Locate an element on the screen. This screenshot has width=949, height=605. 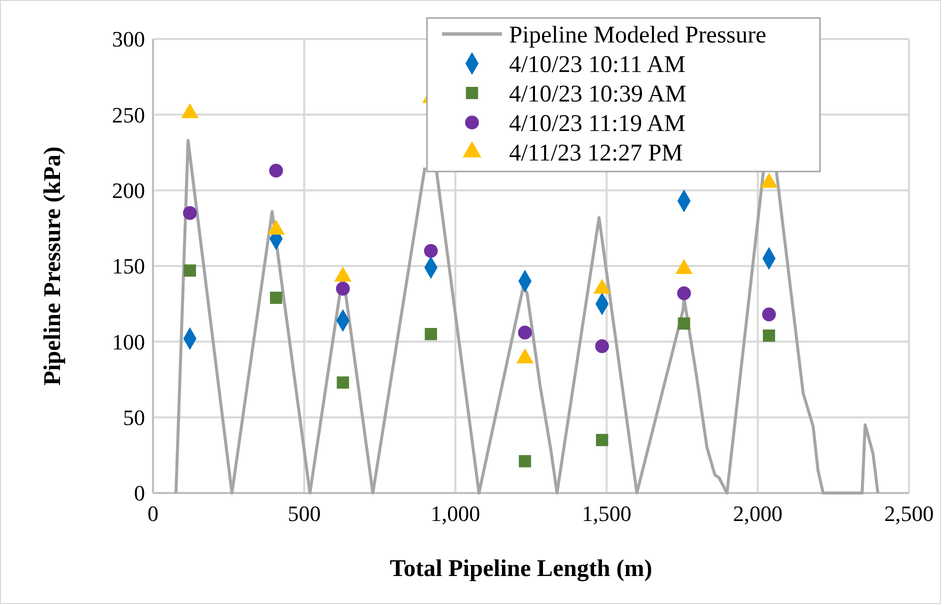
x-tick-label: 2,500 is located at coordinates (909, 513).